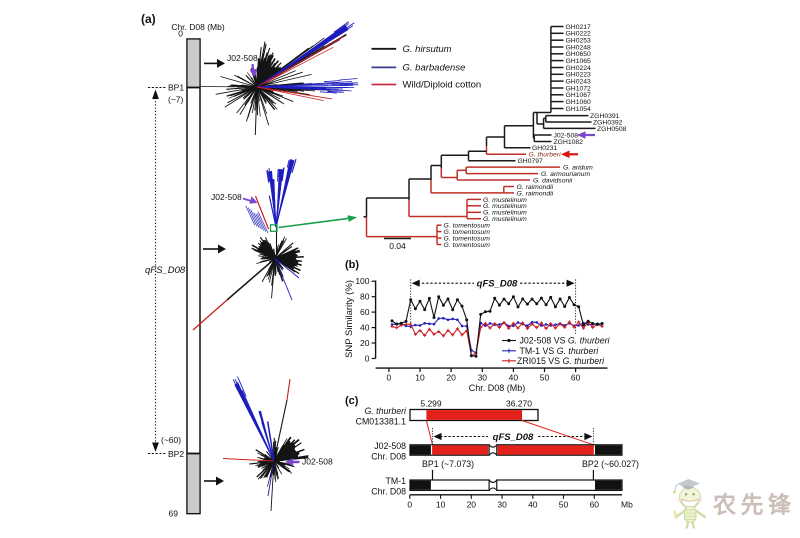  Describe the element at coordinates (171, 440) in the screenshot. I see `svg-text: (~60)` at that location.